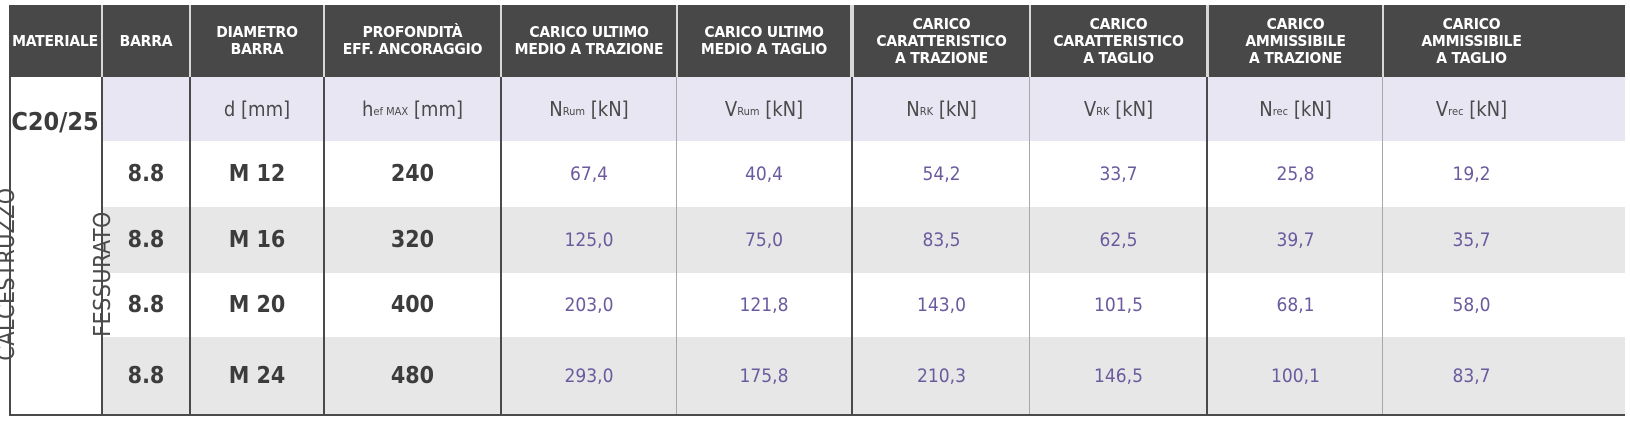 This screenshot has height=423, width=1630. I want to click on cell-v-rec: 58,0, so click(1471, 305).